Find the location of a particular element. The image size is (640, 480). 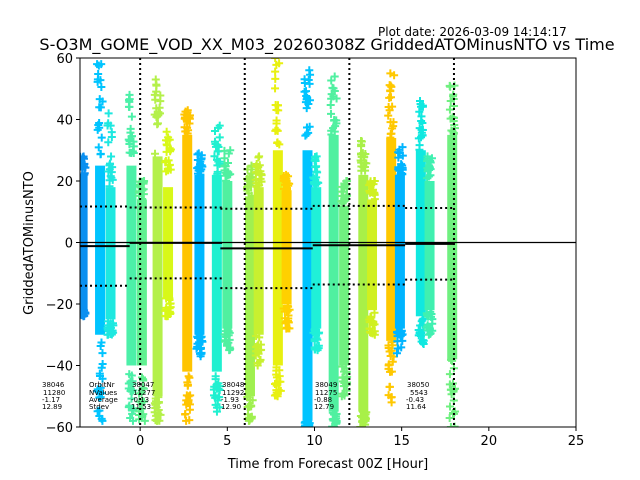

y-axis-label: GriddedATOMinusNTO is located at coordinates (29, 243).